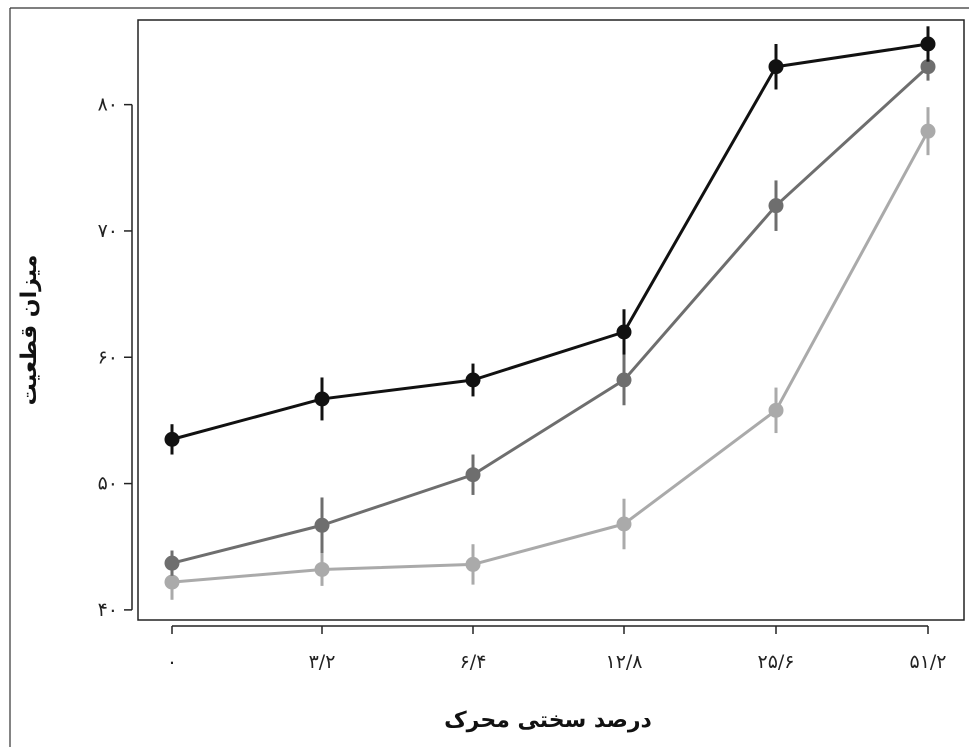 This screenshot has height=751, width=969. What do you see at coordinates (108, 105) in the screenshot?
I see `y-tick-label: ۸۰` at bounding box center [108, 105].